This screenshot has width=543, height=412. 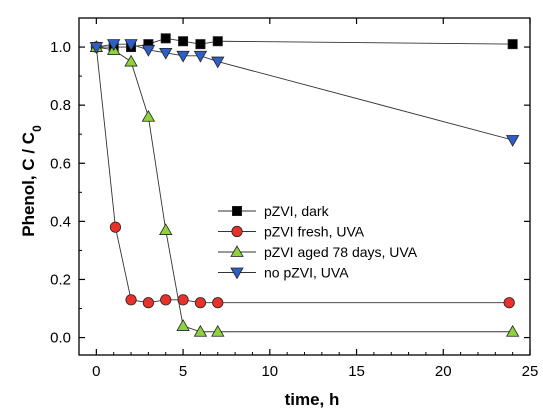 I want to click on legend-label: no pZVI, UVA, so click(x=306, y=273).